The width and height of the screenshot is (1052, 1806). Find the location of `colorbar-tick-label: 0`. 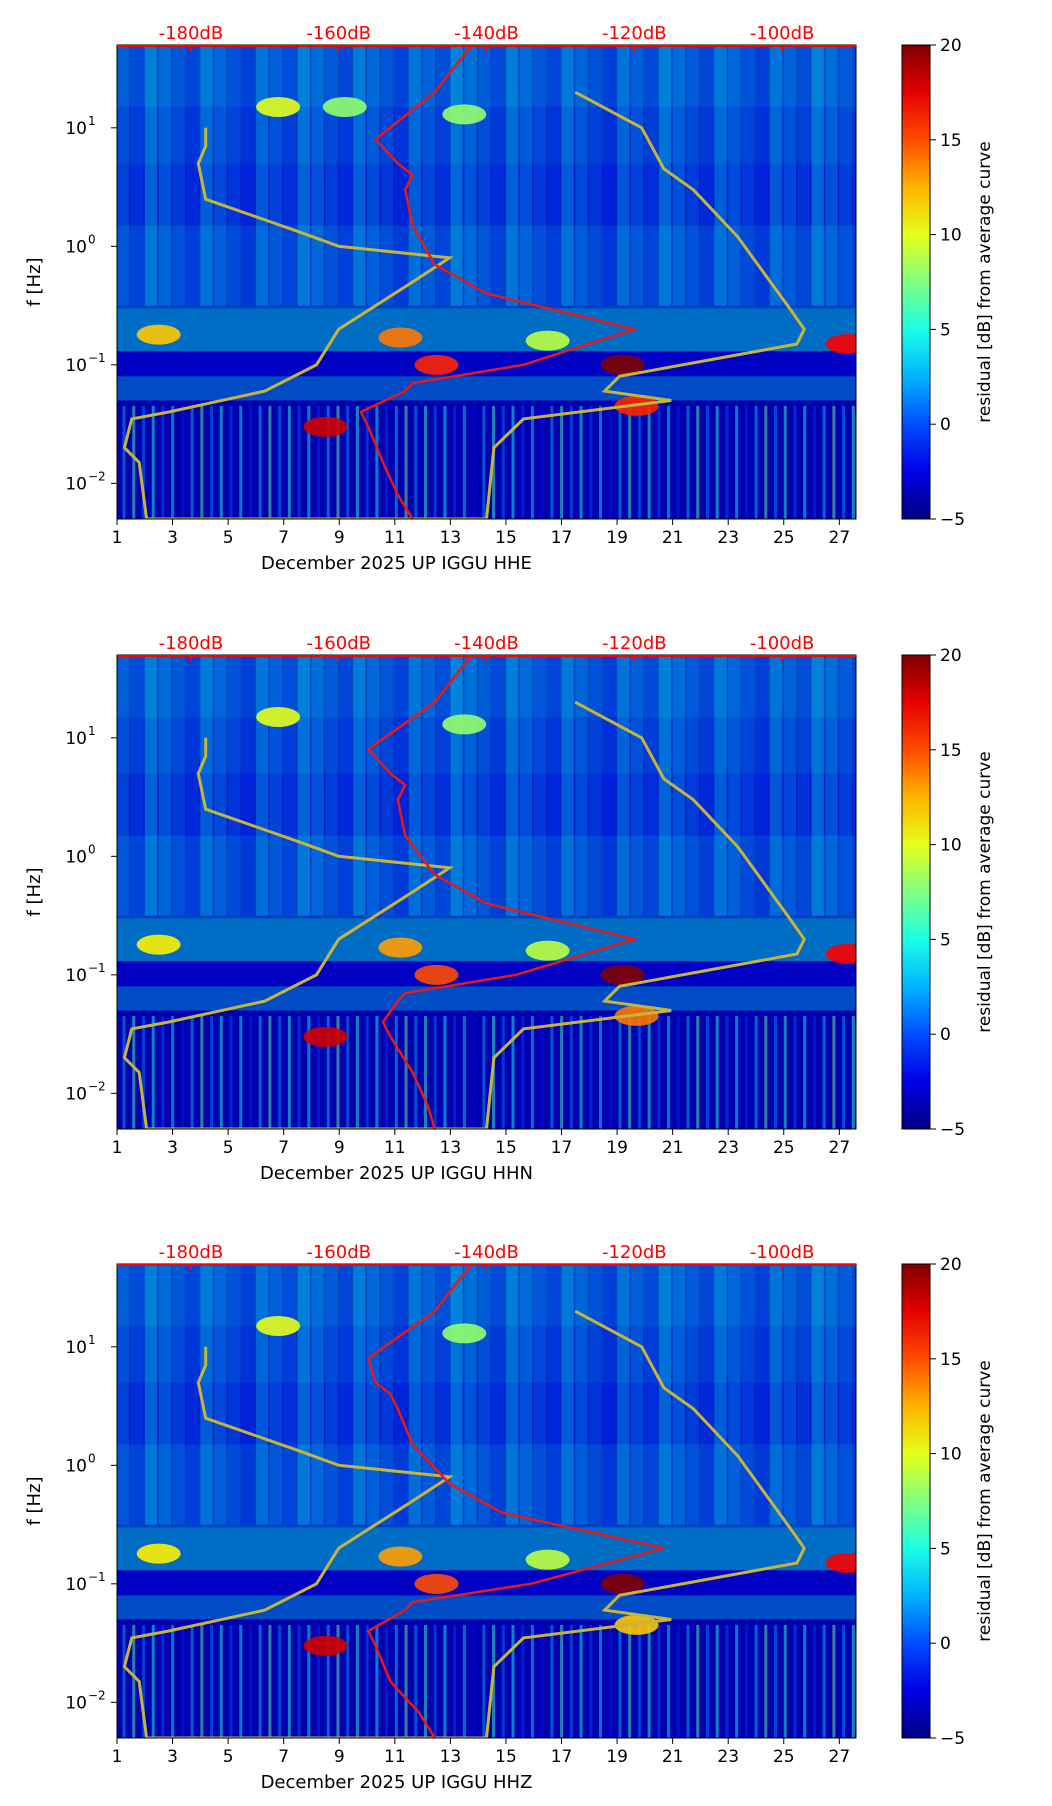

colorbar-tick-label: 0 is located at coordinates (945, 425).